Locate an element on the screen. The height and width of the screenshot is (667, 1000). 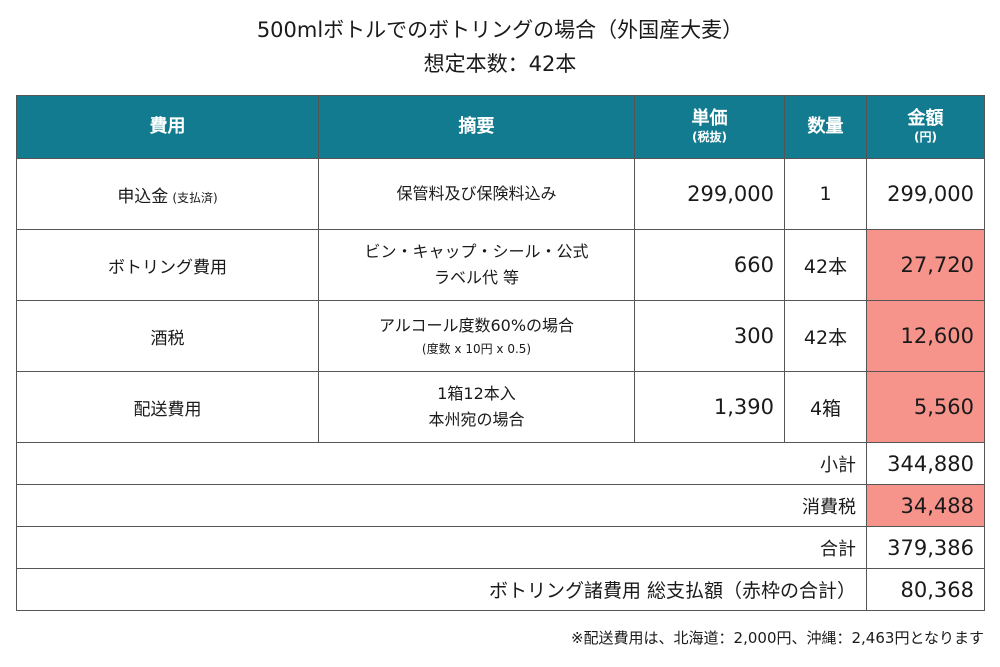
amount: 5,560 is located at coordinates (943, 407).